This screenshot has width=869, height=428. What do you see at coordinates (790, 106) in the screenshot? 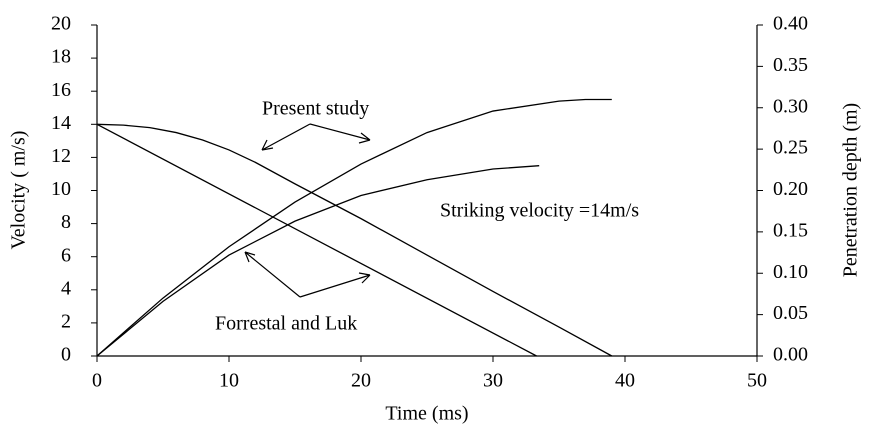
I see `y2-tick-label: 0.30` at bounding box center [790, 106].